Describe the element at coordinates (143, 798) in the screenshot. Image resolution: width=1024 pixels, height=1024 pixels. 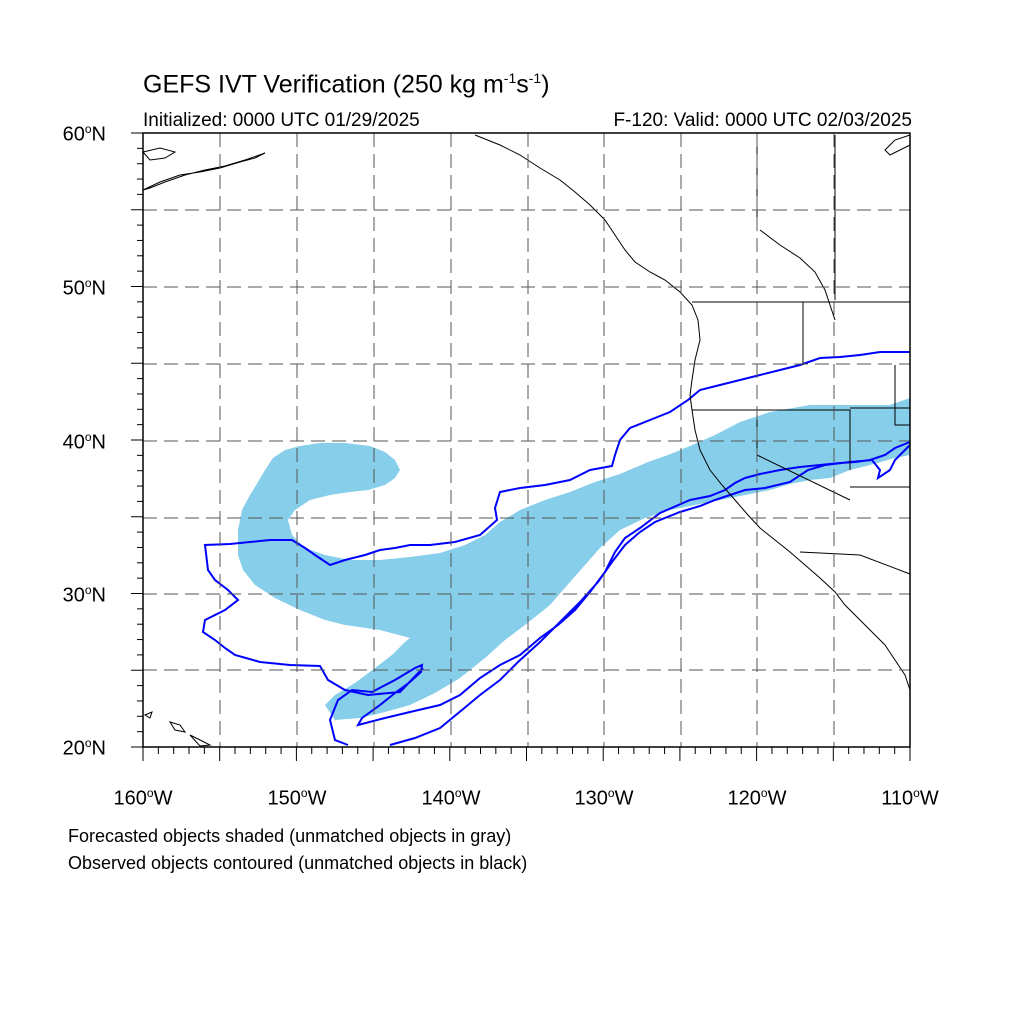
I see `lon-label-160: 160oW` at that location.